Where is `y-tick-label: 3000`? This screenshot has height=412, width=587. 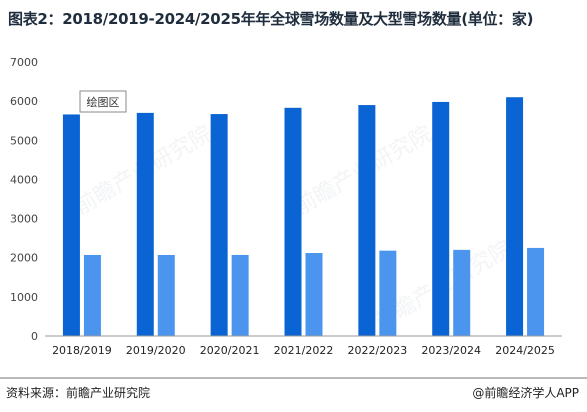
y-tick-label: 3000 is located at coordinates (24, 219).